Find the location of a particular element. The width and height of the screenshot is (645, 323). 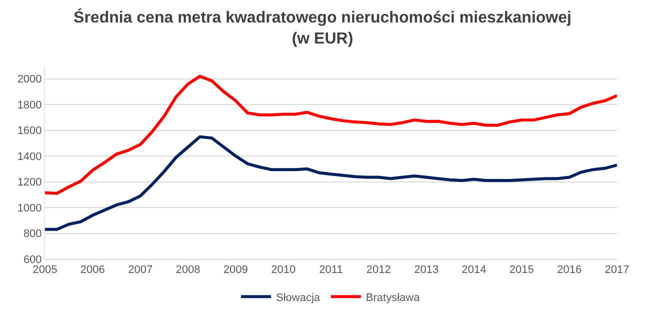

x-tick-label: 2011 is located at coordinates (331, 270).